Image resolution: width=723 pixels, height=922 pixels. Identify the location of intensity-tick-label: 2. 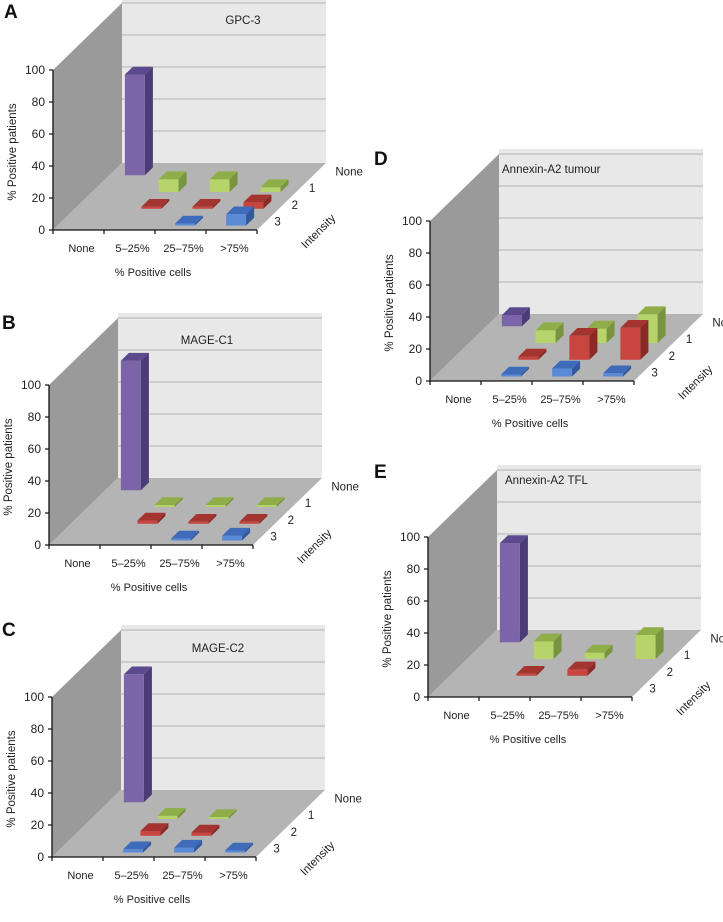
(294, 833).